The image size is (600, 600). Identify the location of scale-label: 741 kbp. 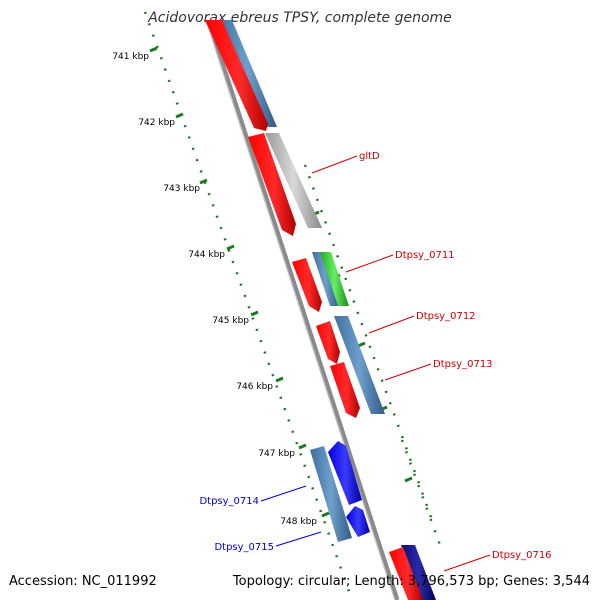
(130, 57).